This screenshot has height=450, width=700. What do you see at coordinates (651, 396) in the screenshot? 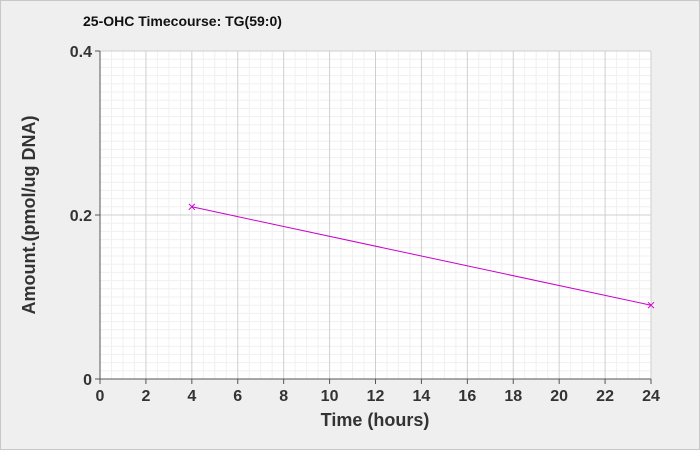
I see `x-tick-label: 24` at bounding box center [651, 396].